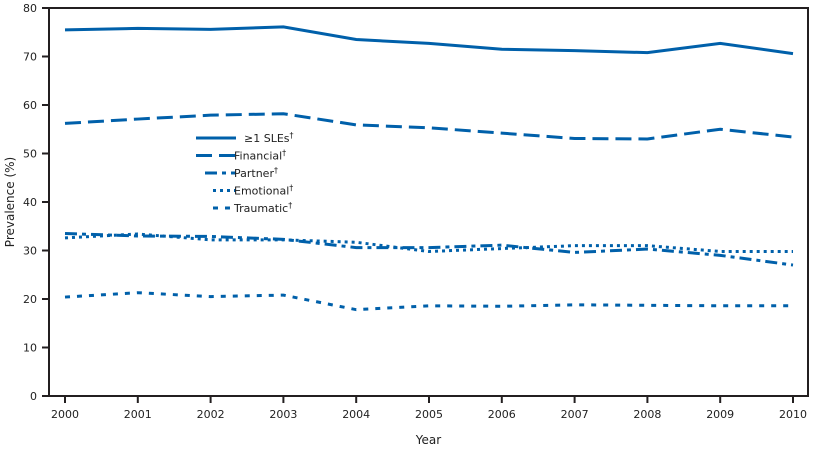  What do you see at coordinates (65, 414) in the screenshot?
I see `x-tick-label: 2000` at bounding box center [65, 414].